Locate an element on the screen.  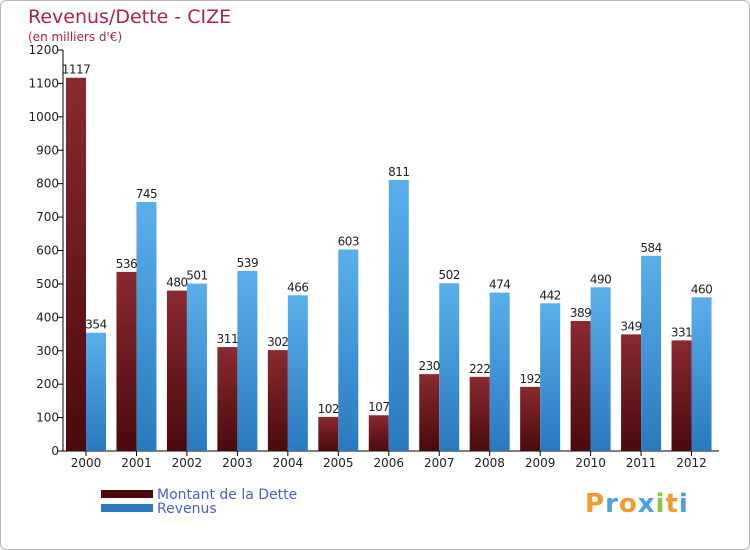
x-tick-label: 2010 is located at coordinates (590, 463).